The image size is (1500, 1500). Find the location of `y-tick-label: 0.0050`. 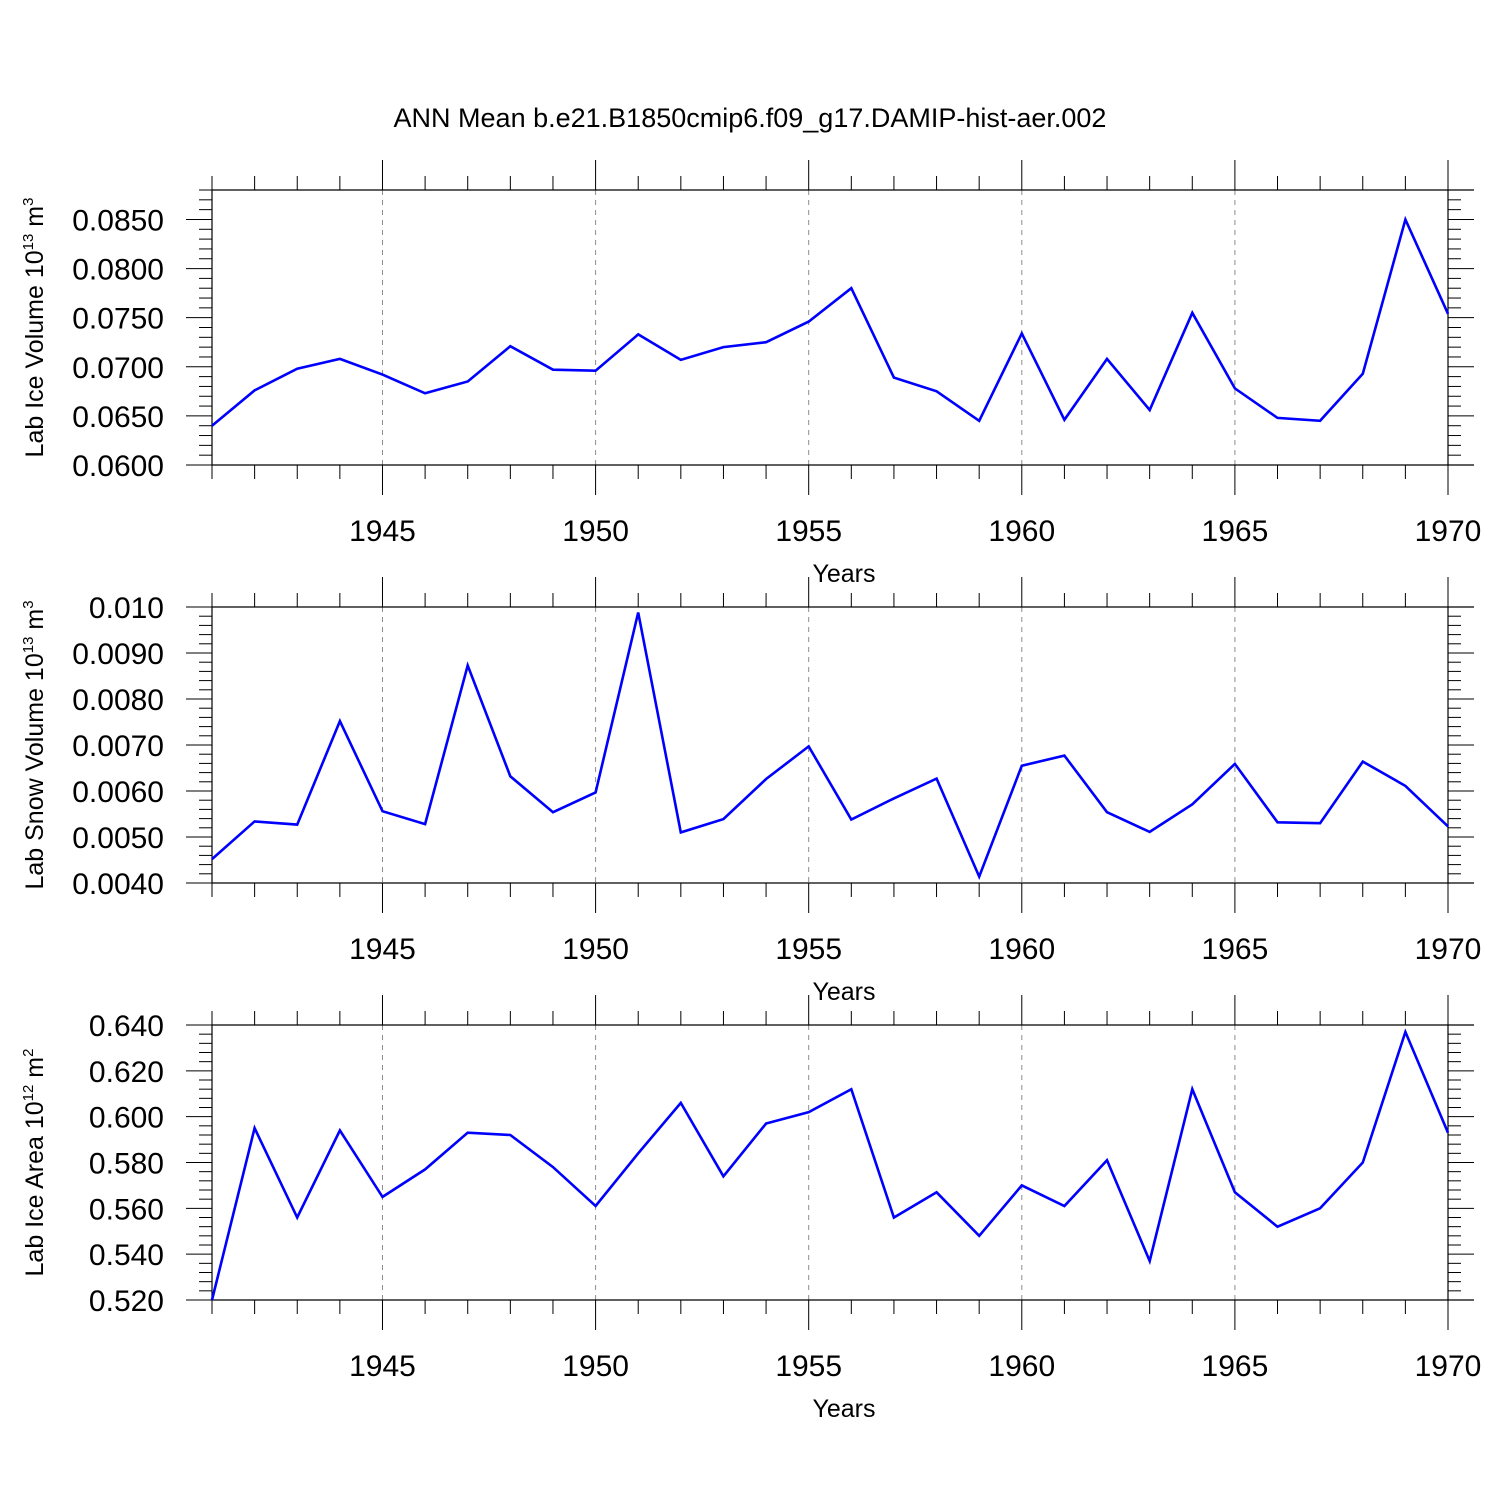

y-tick-label: 0.0050 is located at coordinates (118, 838).